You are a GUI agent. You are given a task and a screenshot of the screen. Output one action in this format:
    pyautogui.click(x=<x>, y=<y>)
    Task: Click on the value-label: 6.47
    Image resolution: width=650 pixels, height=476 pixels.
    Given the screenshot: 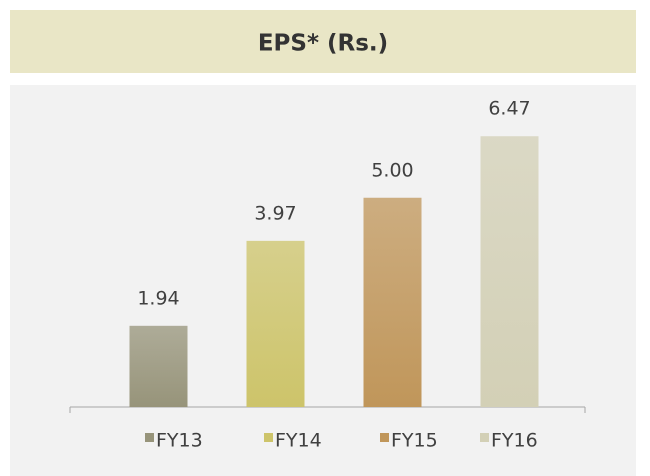 What is the action you would take?
    pyautogui.click(x=509, y=109)
    